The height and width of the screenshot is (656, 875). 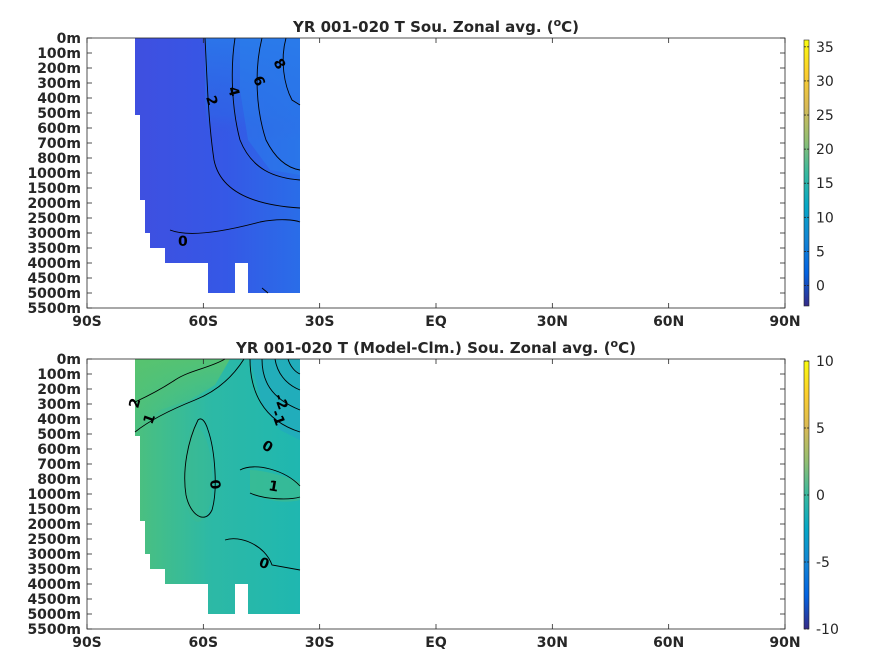 I want to click on colorbar-tick-label: -5, so click(x=823, y=563).